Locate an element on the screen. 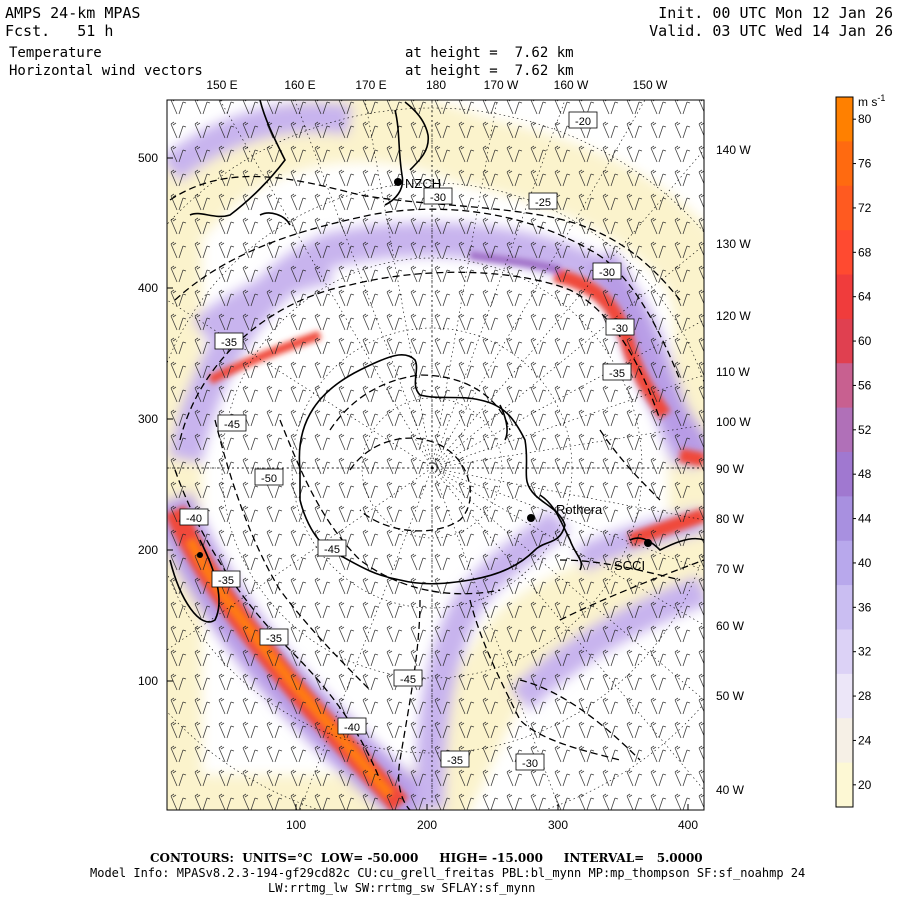 The width and height of the screenshot is (900, 900). colorbar-label: 32 is located at coordinates (865, 652).